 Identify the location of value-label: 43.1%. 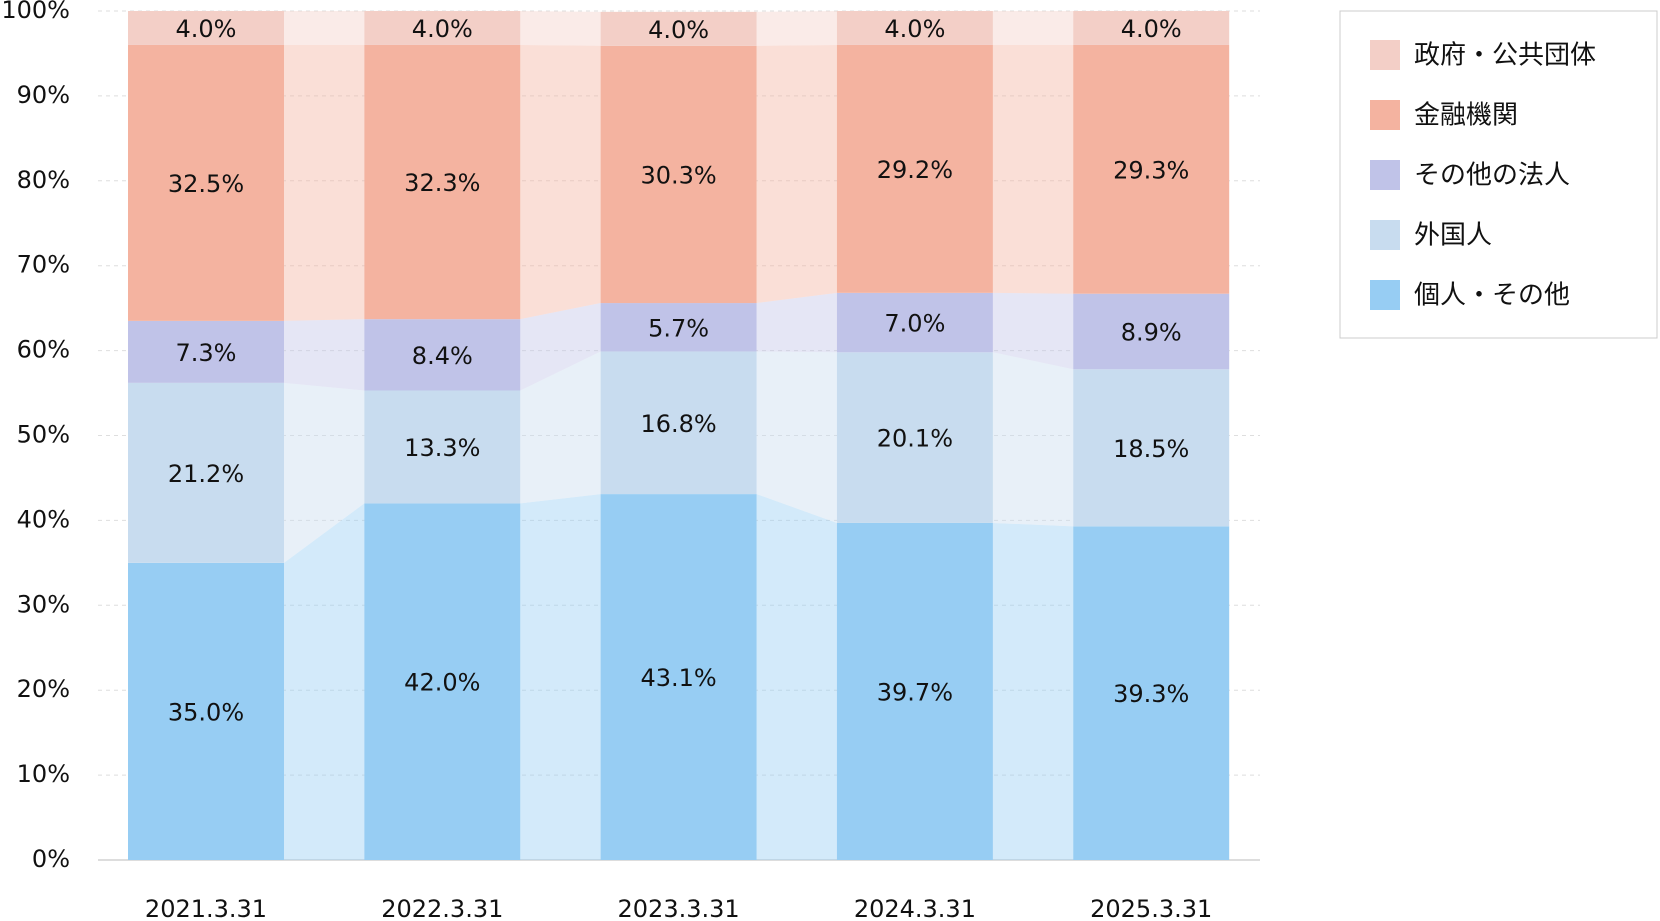
(678, 678).